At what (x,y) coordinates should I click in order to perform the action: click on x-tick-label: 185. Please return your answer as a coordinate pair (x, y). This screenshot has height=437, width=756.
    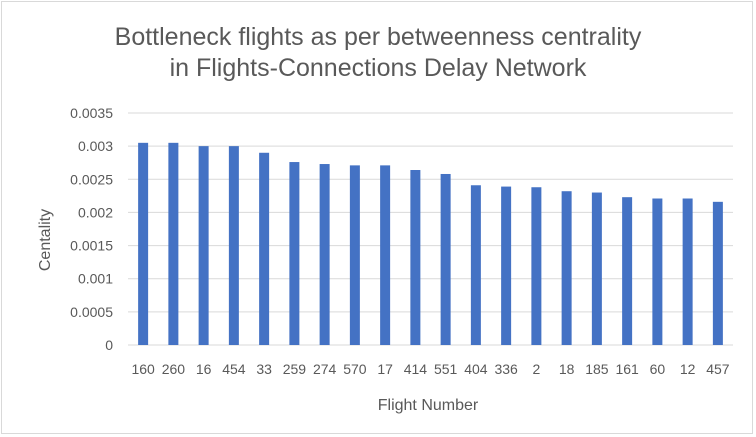
    Looking at the image, I should click on (597, 369).